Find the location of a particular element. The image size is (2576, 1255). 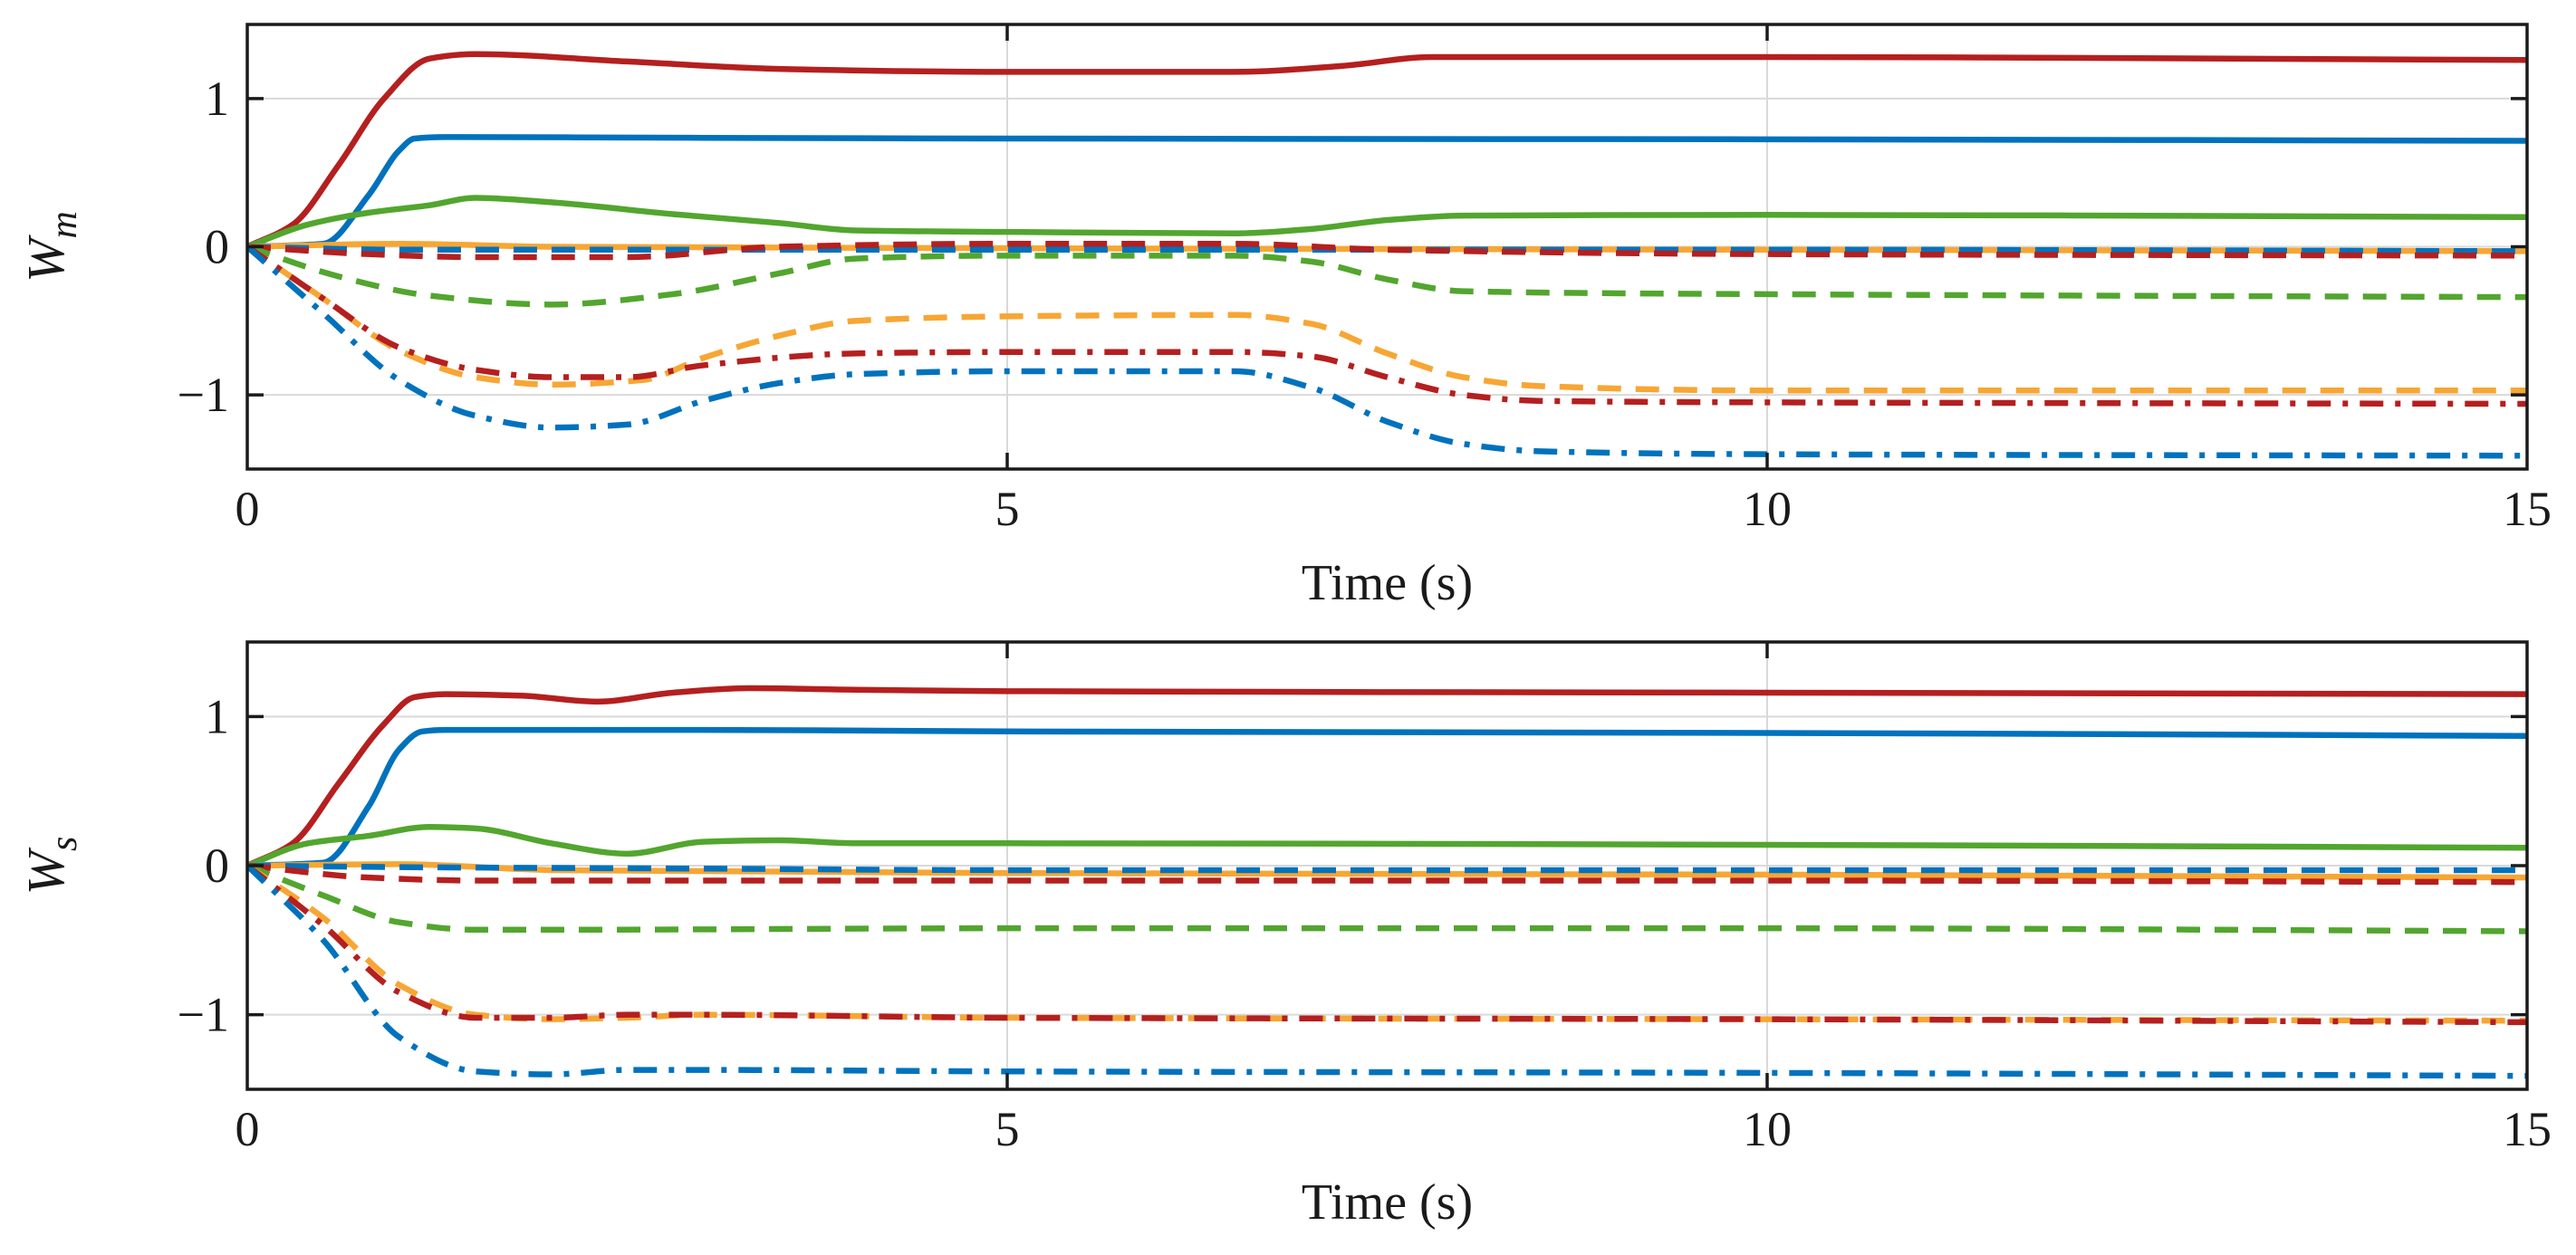

y-axis-title-subscript: s is located at coordinates (64, 844).